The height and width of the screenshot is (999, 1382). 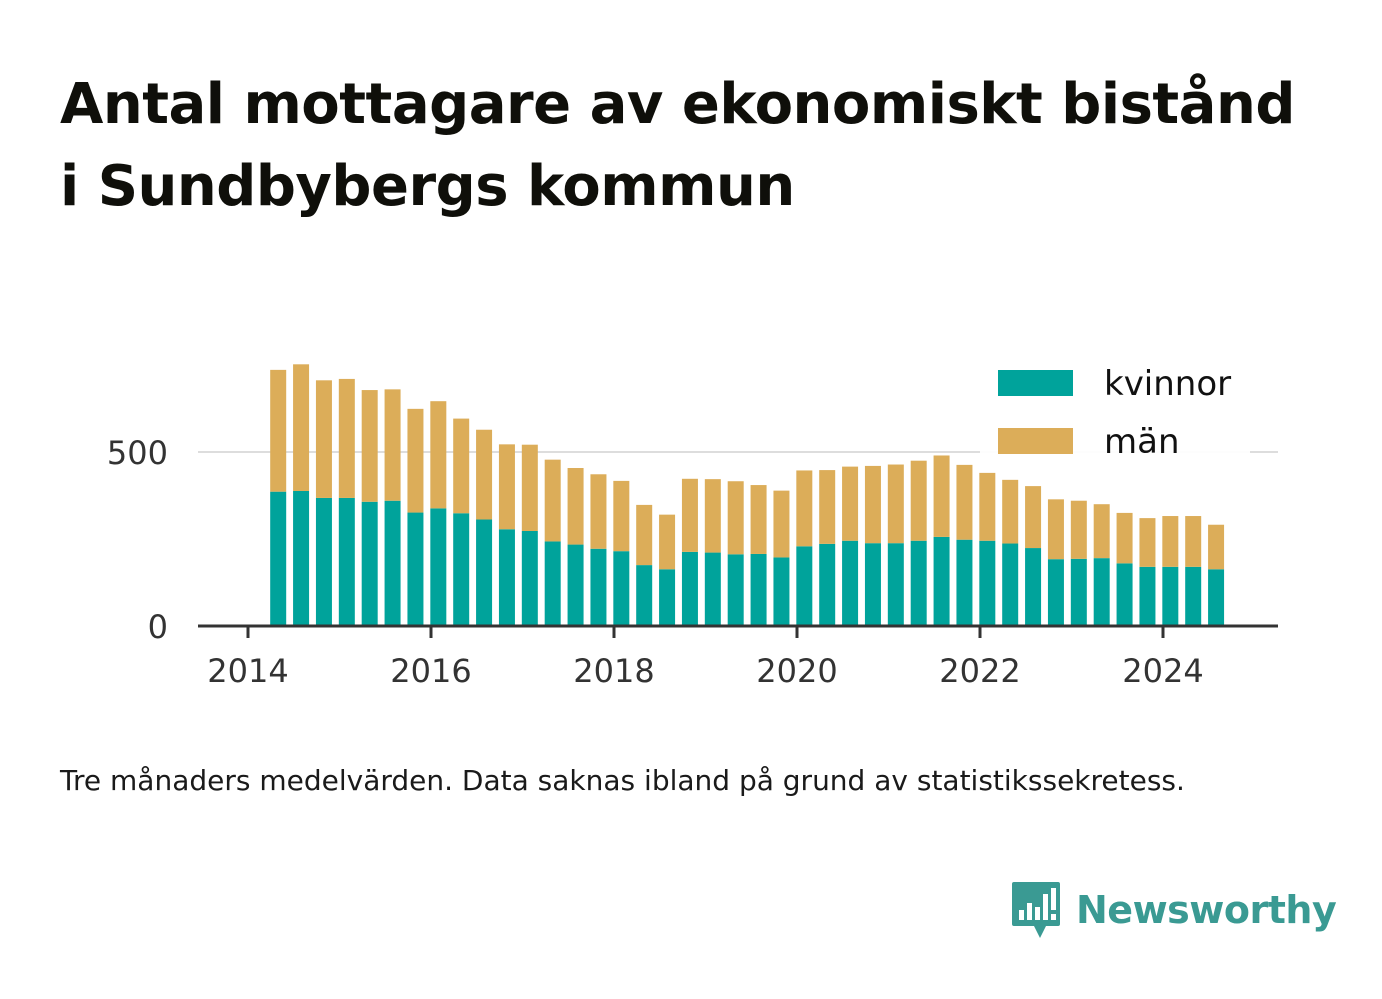 I want to click on y-axis-labels: 0 500, so click(x=137, y=540).